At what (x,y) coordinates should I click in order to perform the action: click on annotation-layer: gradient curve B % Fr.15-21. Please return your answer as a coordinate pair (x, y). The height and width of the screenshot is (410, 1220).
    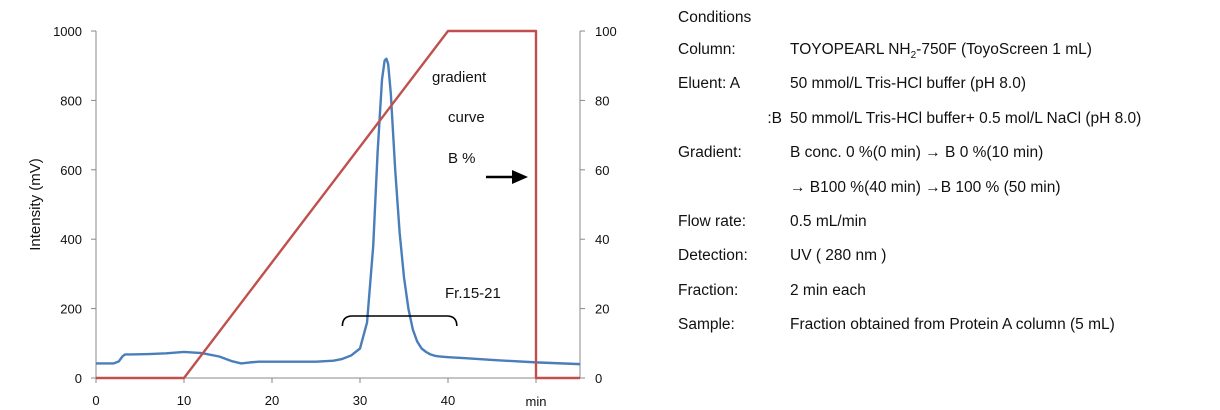
    Looking at the image, I should click on (434, 198).